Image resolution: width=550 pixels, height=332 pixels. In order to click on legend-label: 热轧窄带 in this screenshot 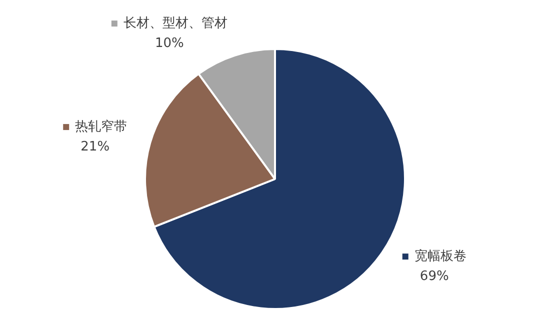, I will do `click(101, 126)`.